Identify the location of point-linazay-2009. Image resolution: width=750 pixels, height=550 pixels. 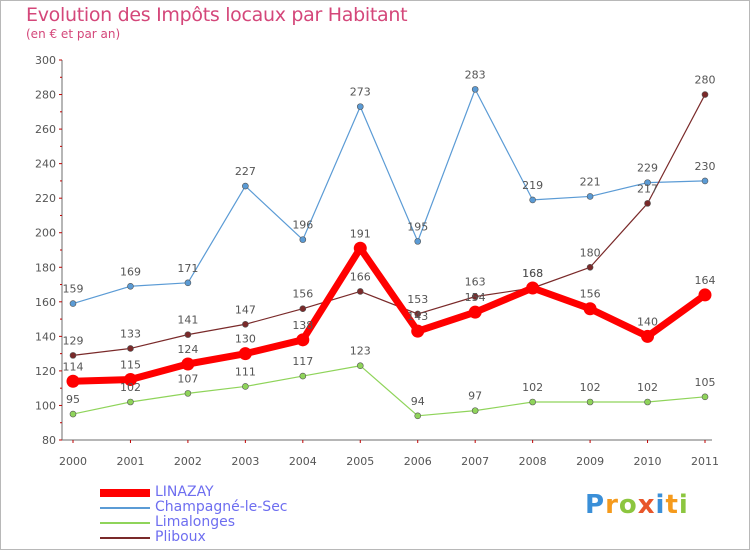
(590, 309).